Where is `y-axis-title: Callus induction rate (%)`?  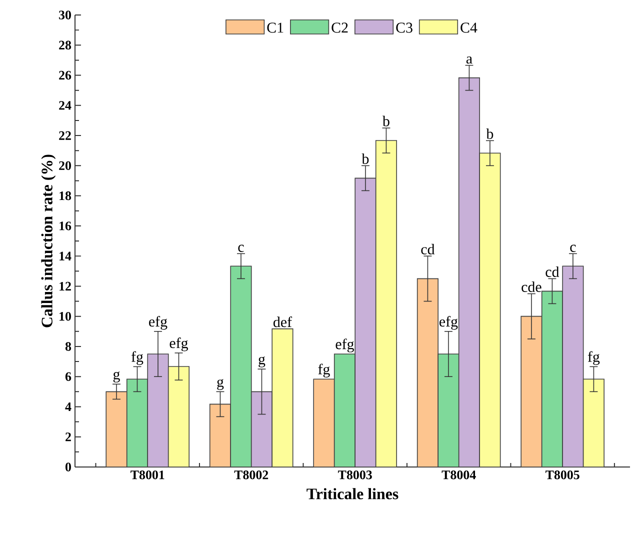
y-axis-title: Callus induction rate (%) is located at coordinates (48, 241).